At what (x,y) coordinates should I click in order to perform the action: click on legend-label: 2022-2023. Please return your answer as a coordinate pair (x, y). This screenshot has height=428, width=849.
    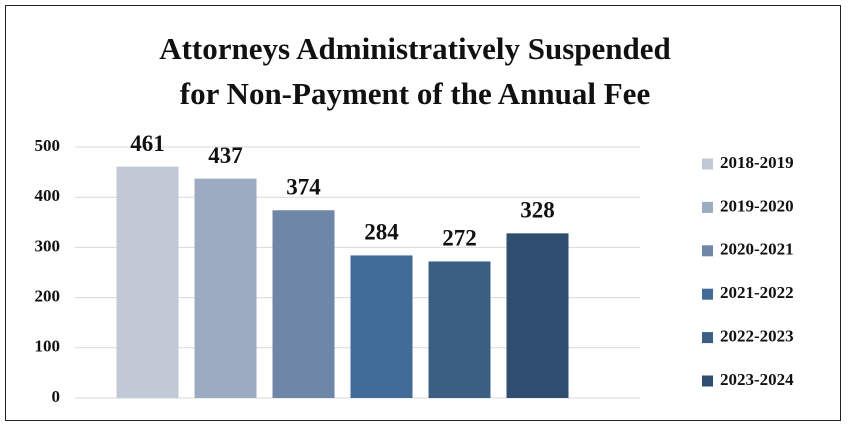
    Looking at the image, I should click on (757, 336).